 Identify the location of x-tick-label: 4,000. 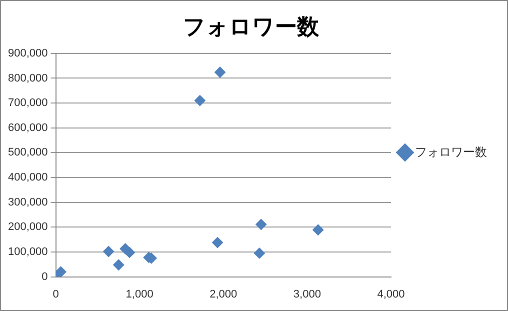
(391, 294).